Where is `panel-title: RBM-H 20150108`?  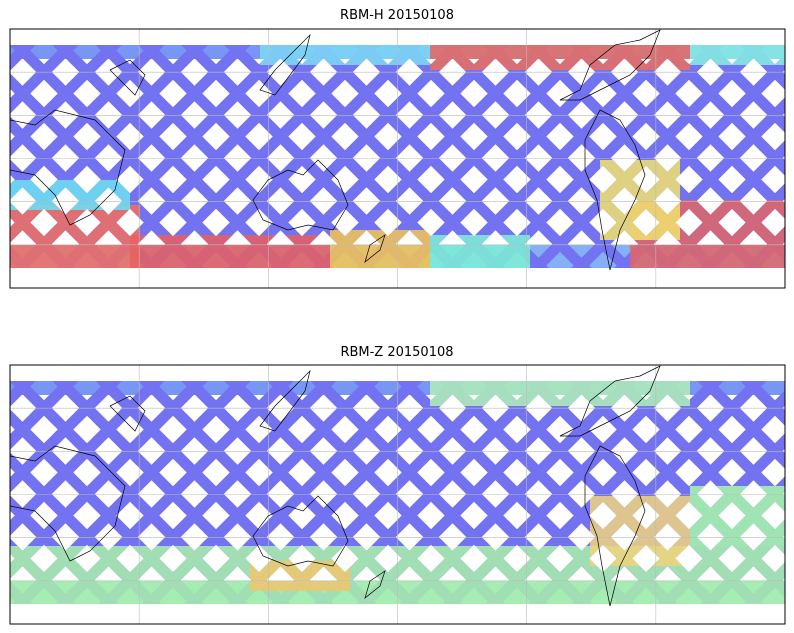 panel-title: RBM-H 20150108 is located at coordinates (397, 15).